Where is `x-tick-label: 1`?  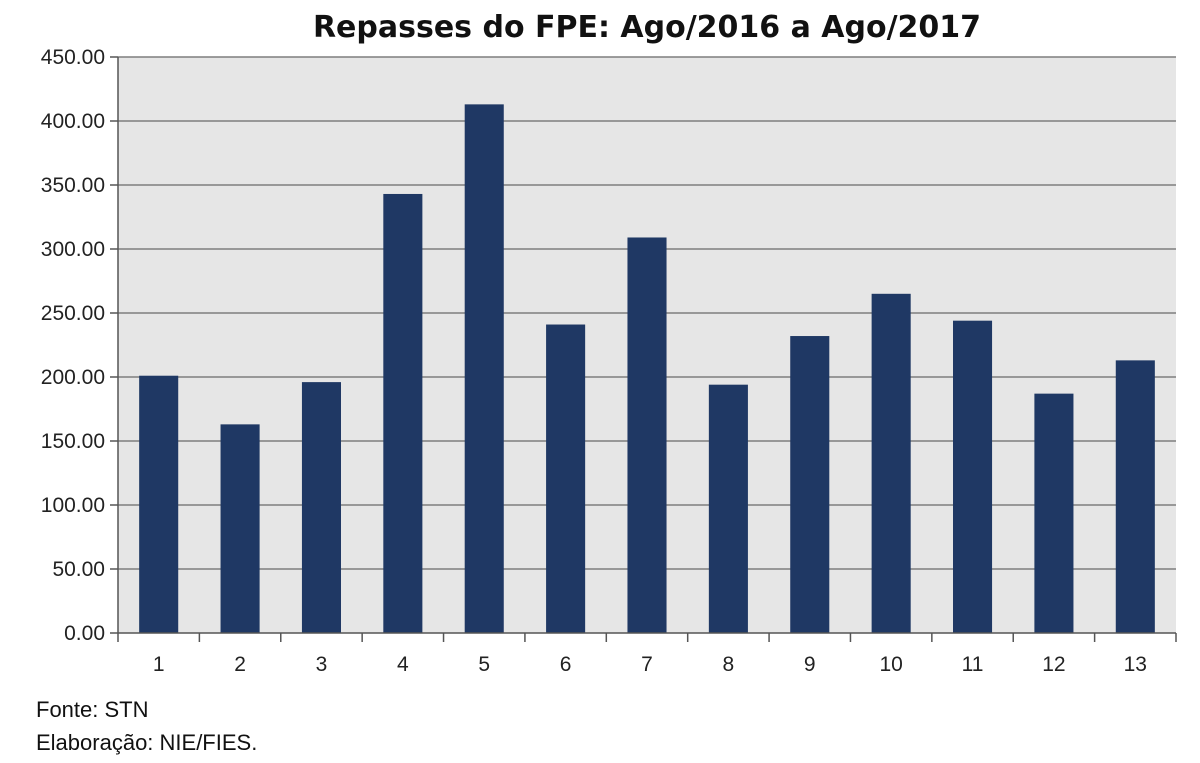 x-tick-label: 1 is located at coordinates (159, 664).